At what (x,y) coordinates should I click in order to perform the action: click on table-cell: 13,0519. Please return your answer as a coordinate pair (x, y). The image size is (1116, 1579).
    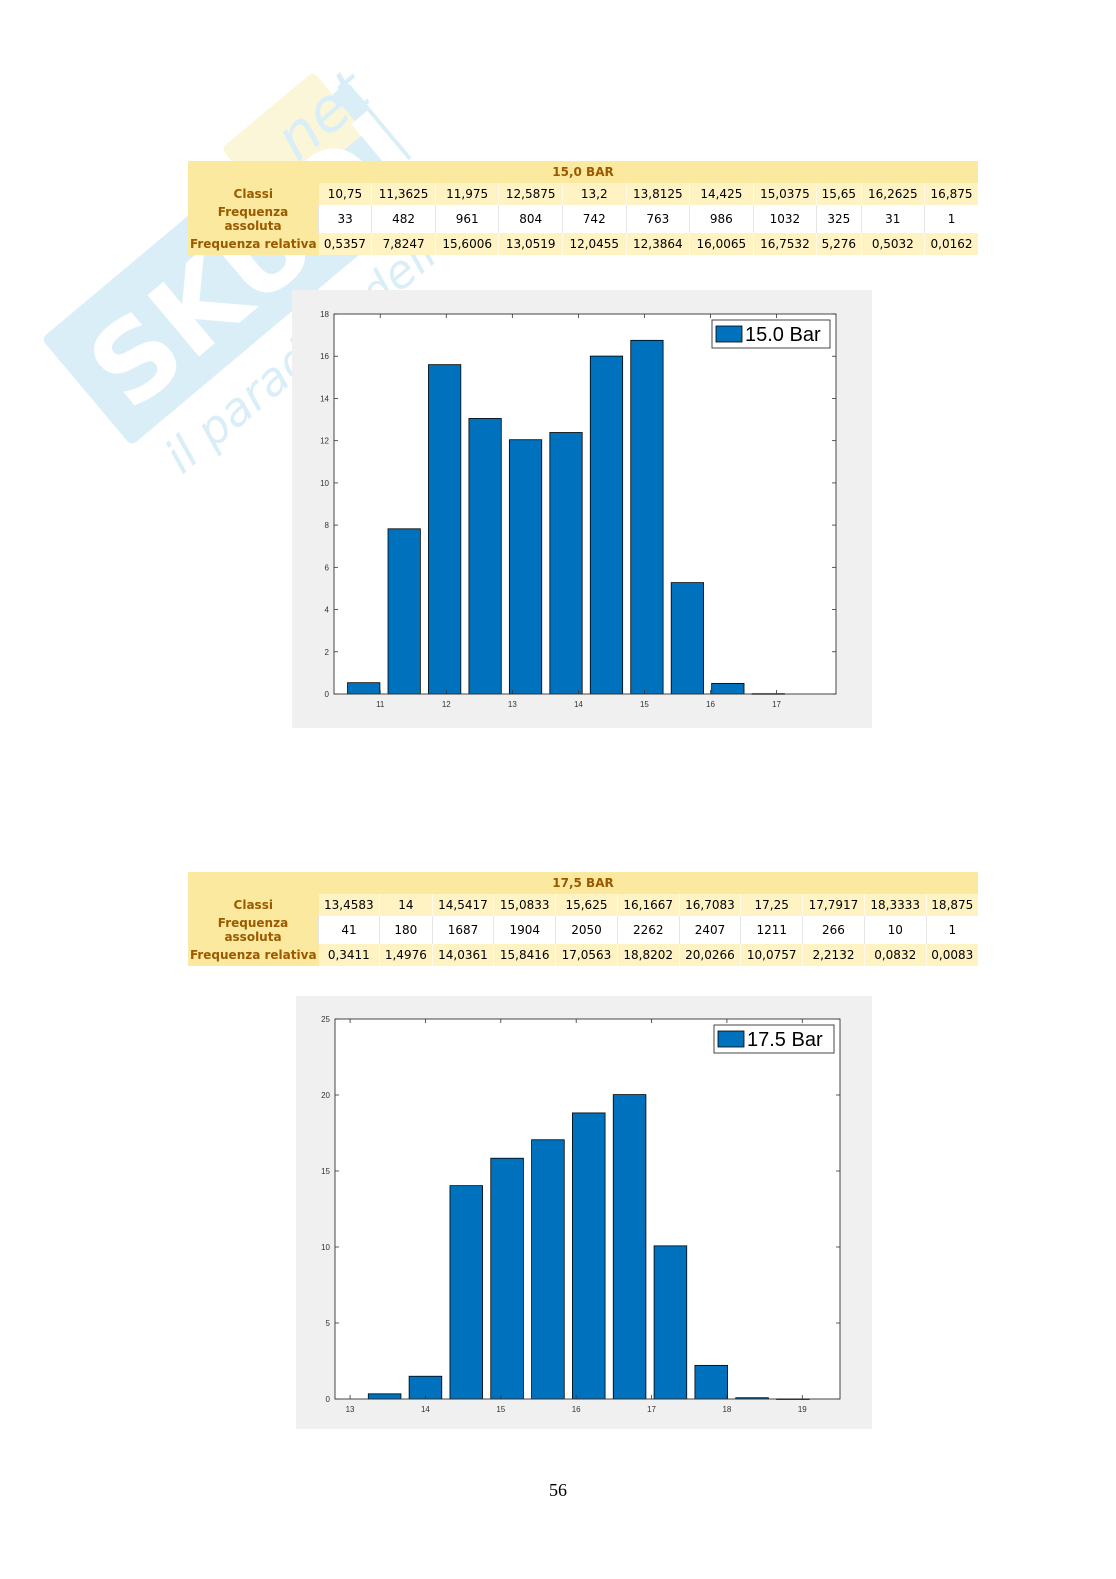
    Looking at the image, I should click on (530, 244).